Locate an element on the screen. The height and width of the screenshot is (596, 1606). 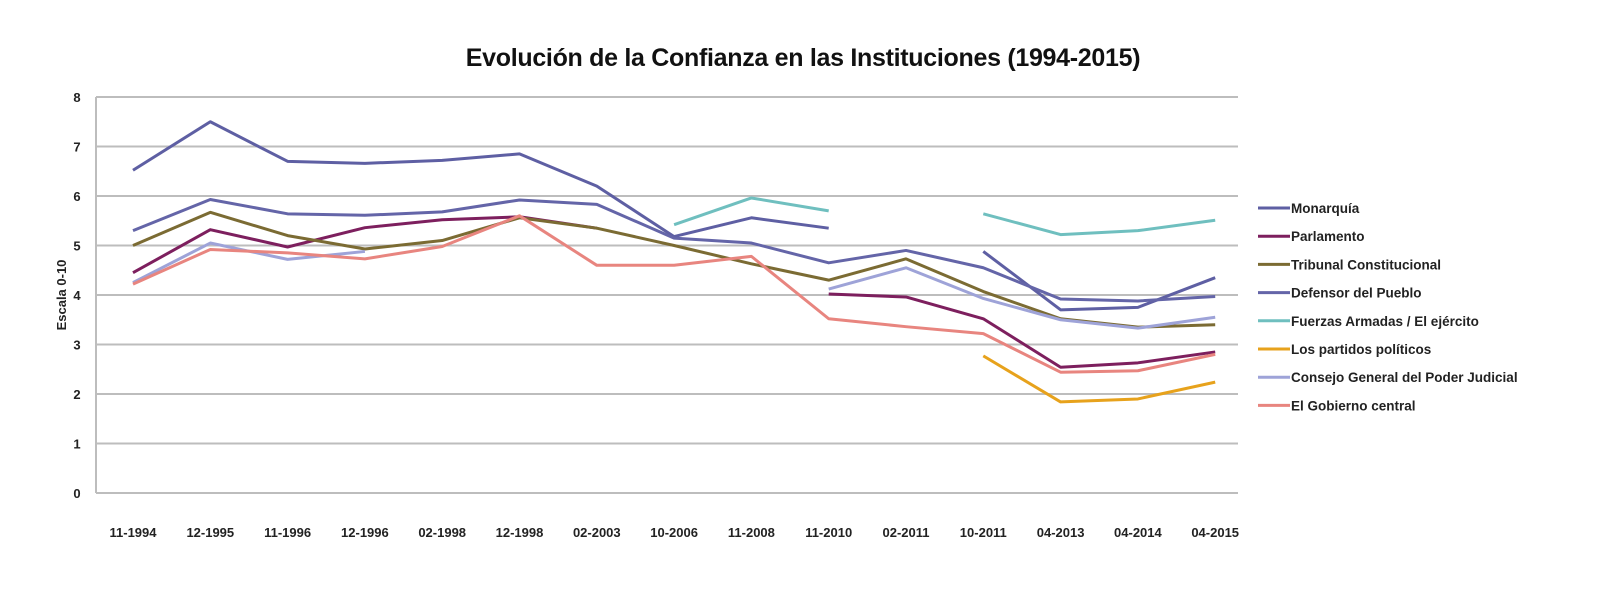
legend-item: El Gobierno central is located at coordinates (1337, 405).